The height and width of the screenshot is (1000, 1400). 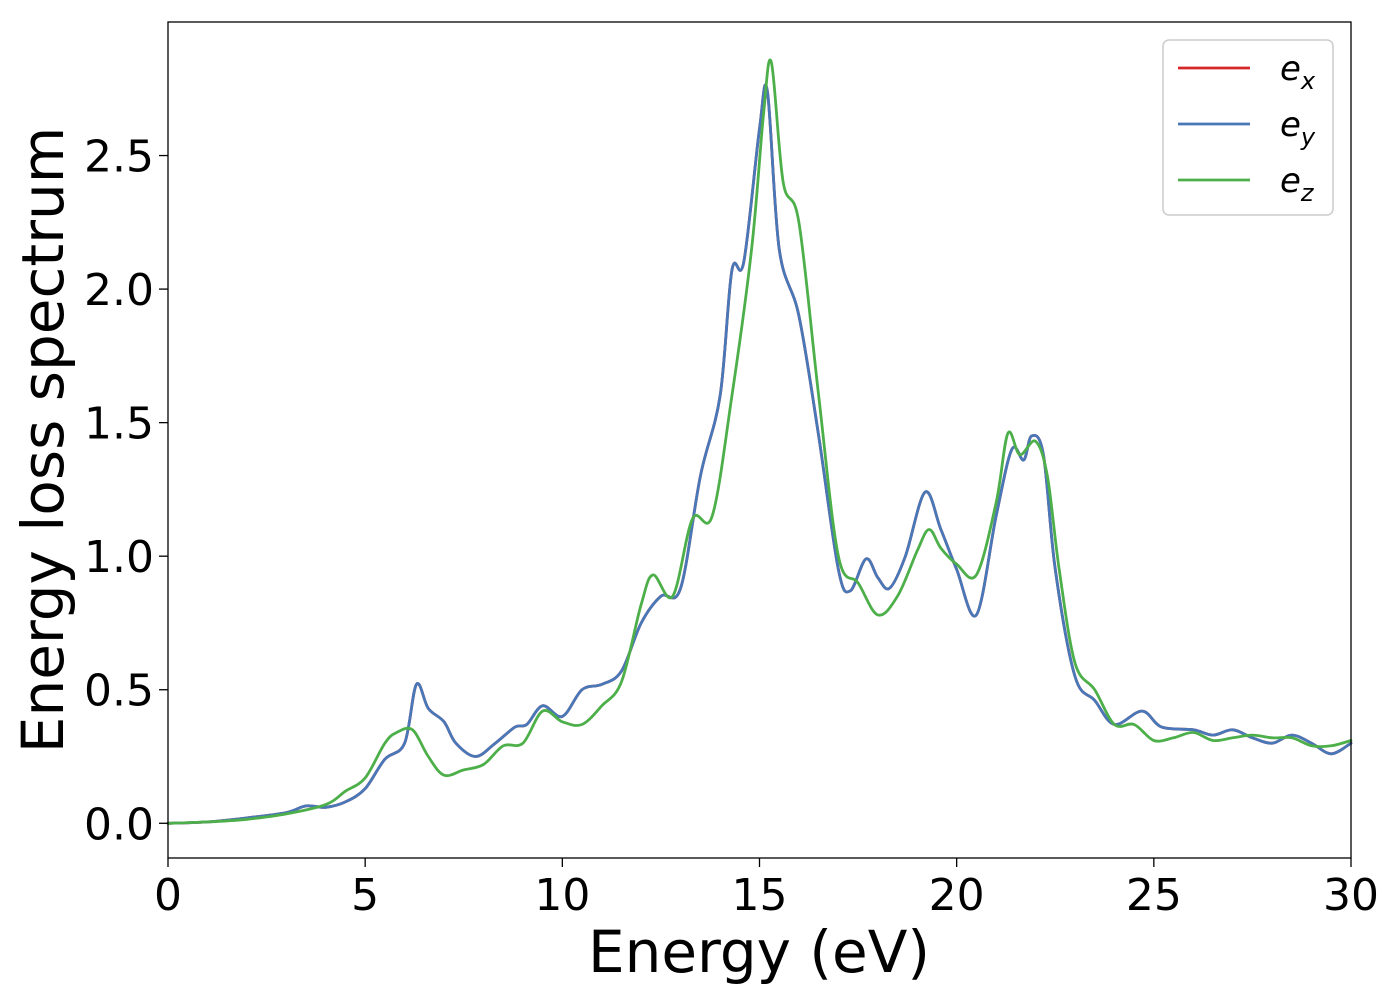 What do you see at coordinates (1308, 137) in the screenshot?
I see `legend-label-subscript: y` at bounding box center [1308, 137].